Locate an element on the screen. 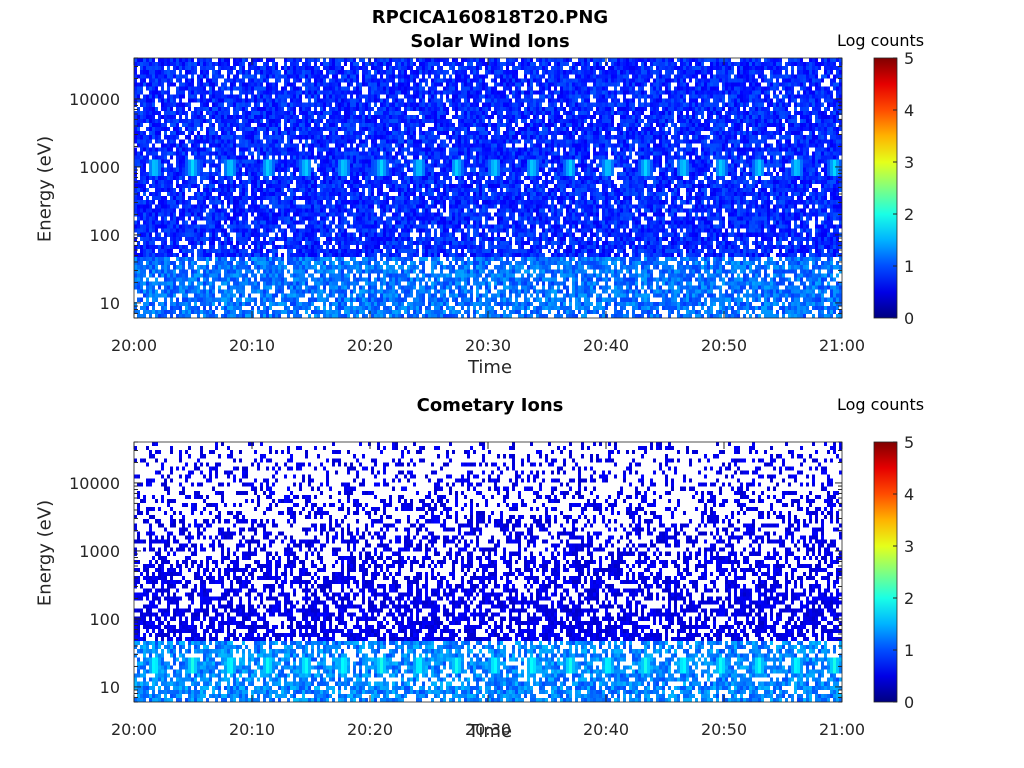 This screenshot has height=768, width=1024. colorbar-label-1: Log counts is located at coordinates (881, 40).